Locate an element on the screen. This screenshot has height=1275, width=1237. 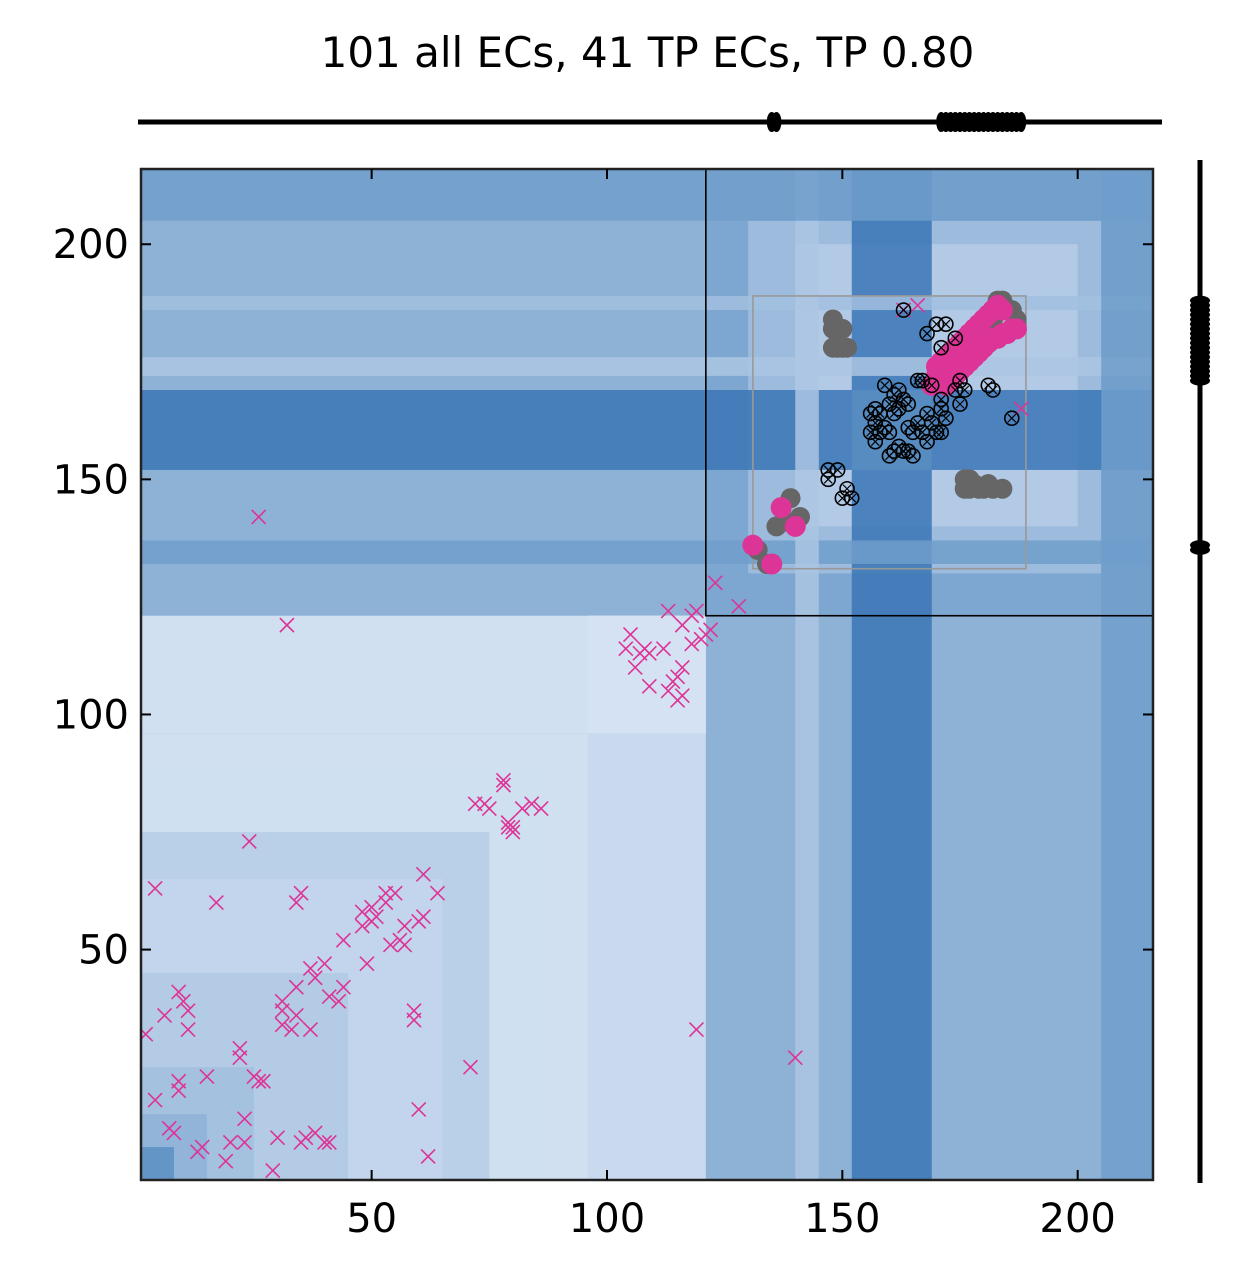
chart-title: 101 all ECs, 41 TP ECs, TP 0.80 is located at coordinates (647, 52).